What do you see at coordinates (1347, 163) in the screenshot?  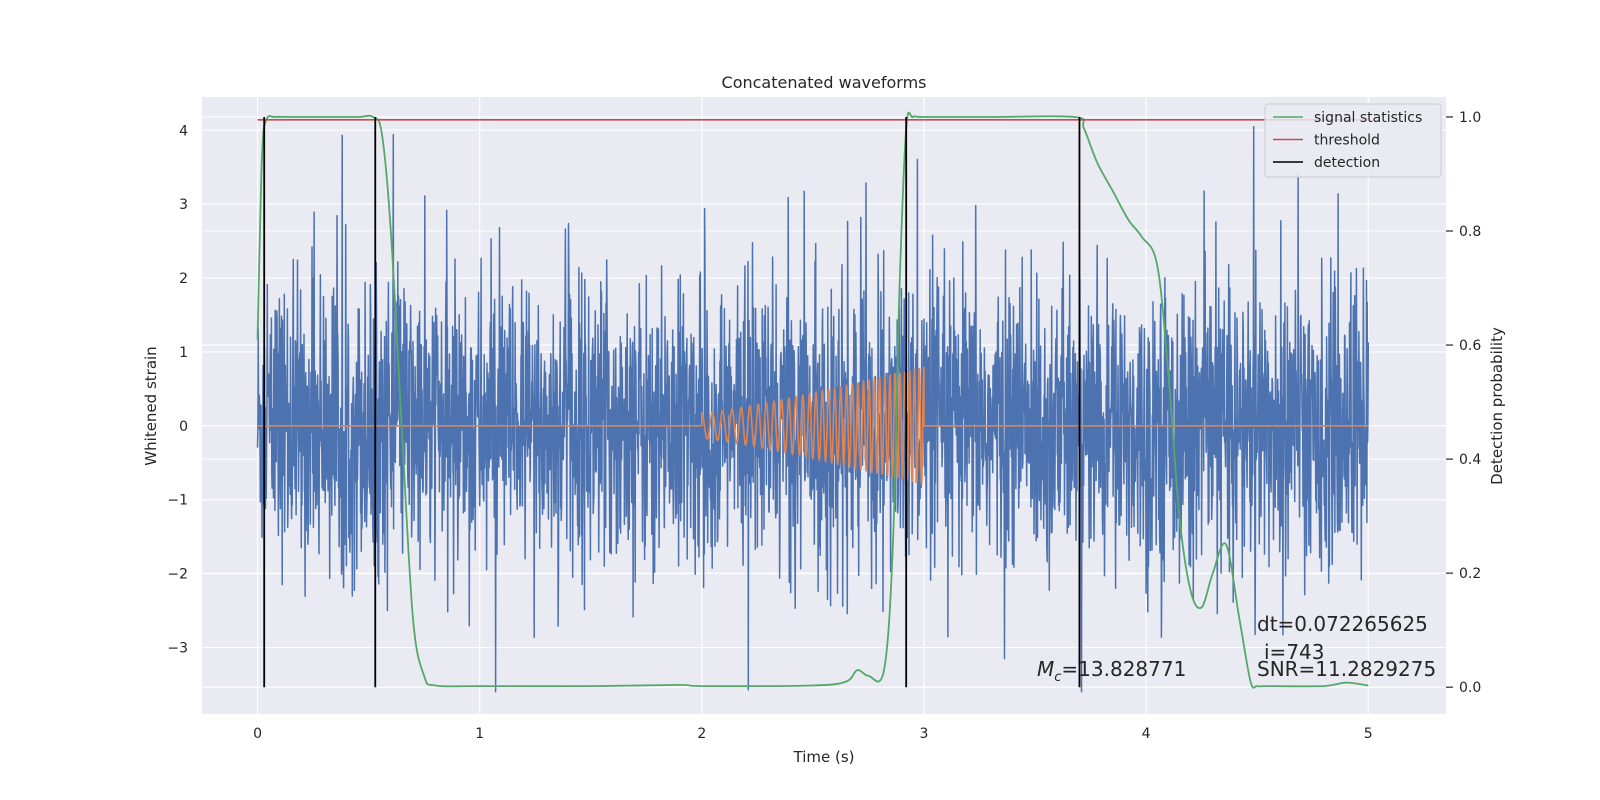 I see `legend-label-detection: detection` at bounding box center [1347, 163].